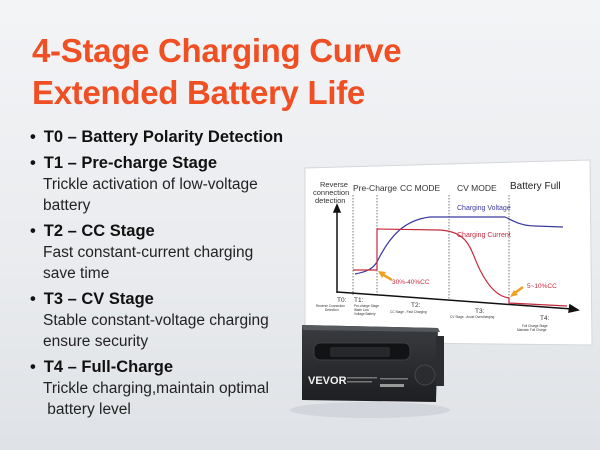 This screenshot has width=600, height=450. Describe the element at coordinates (411, 282) in the screenshot. I see `precharge-note: 30%-40%CC` at that location.